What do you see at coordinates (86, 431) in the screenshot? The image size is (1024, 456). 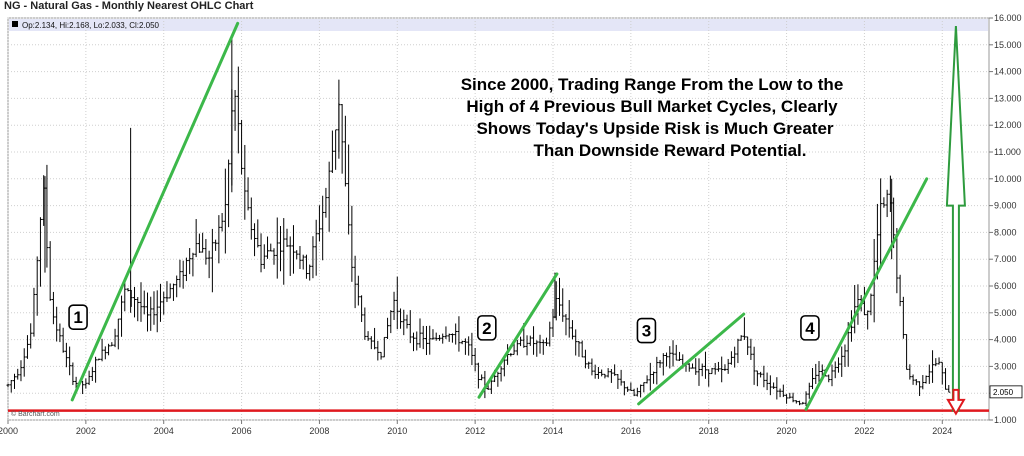 I see `x-tick-label: 2002` at bounding box center [86, 431].